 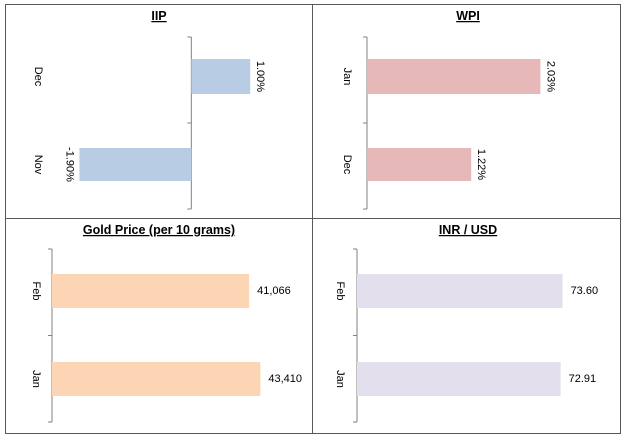 What do you see at coordinates (260, 76) in the screenshot?
I see `iip-data-label: 1.00%` at bounding box center [260, 76].